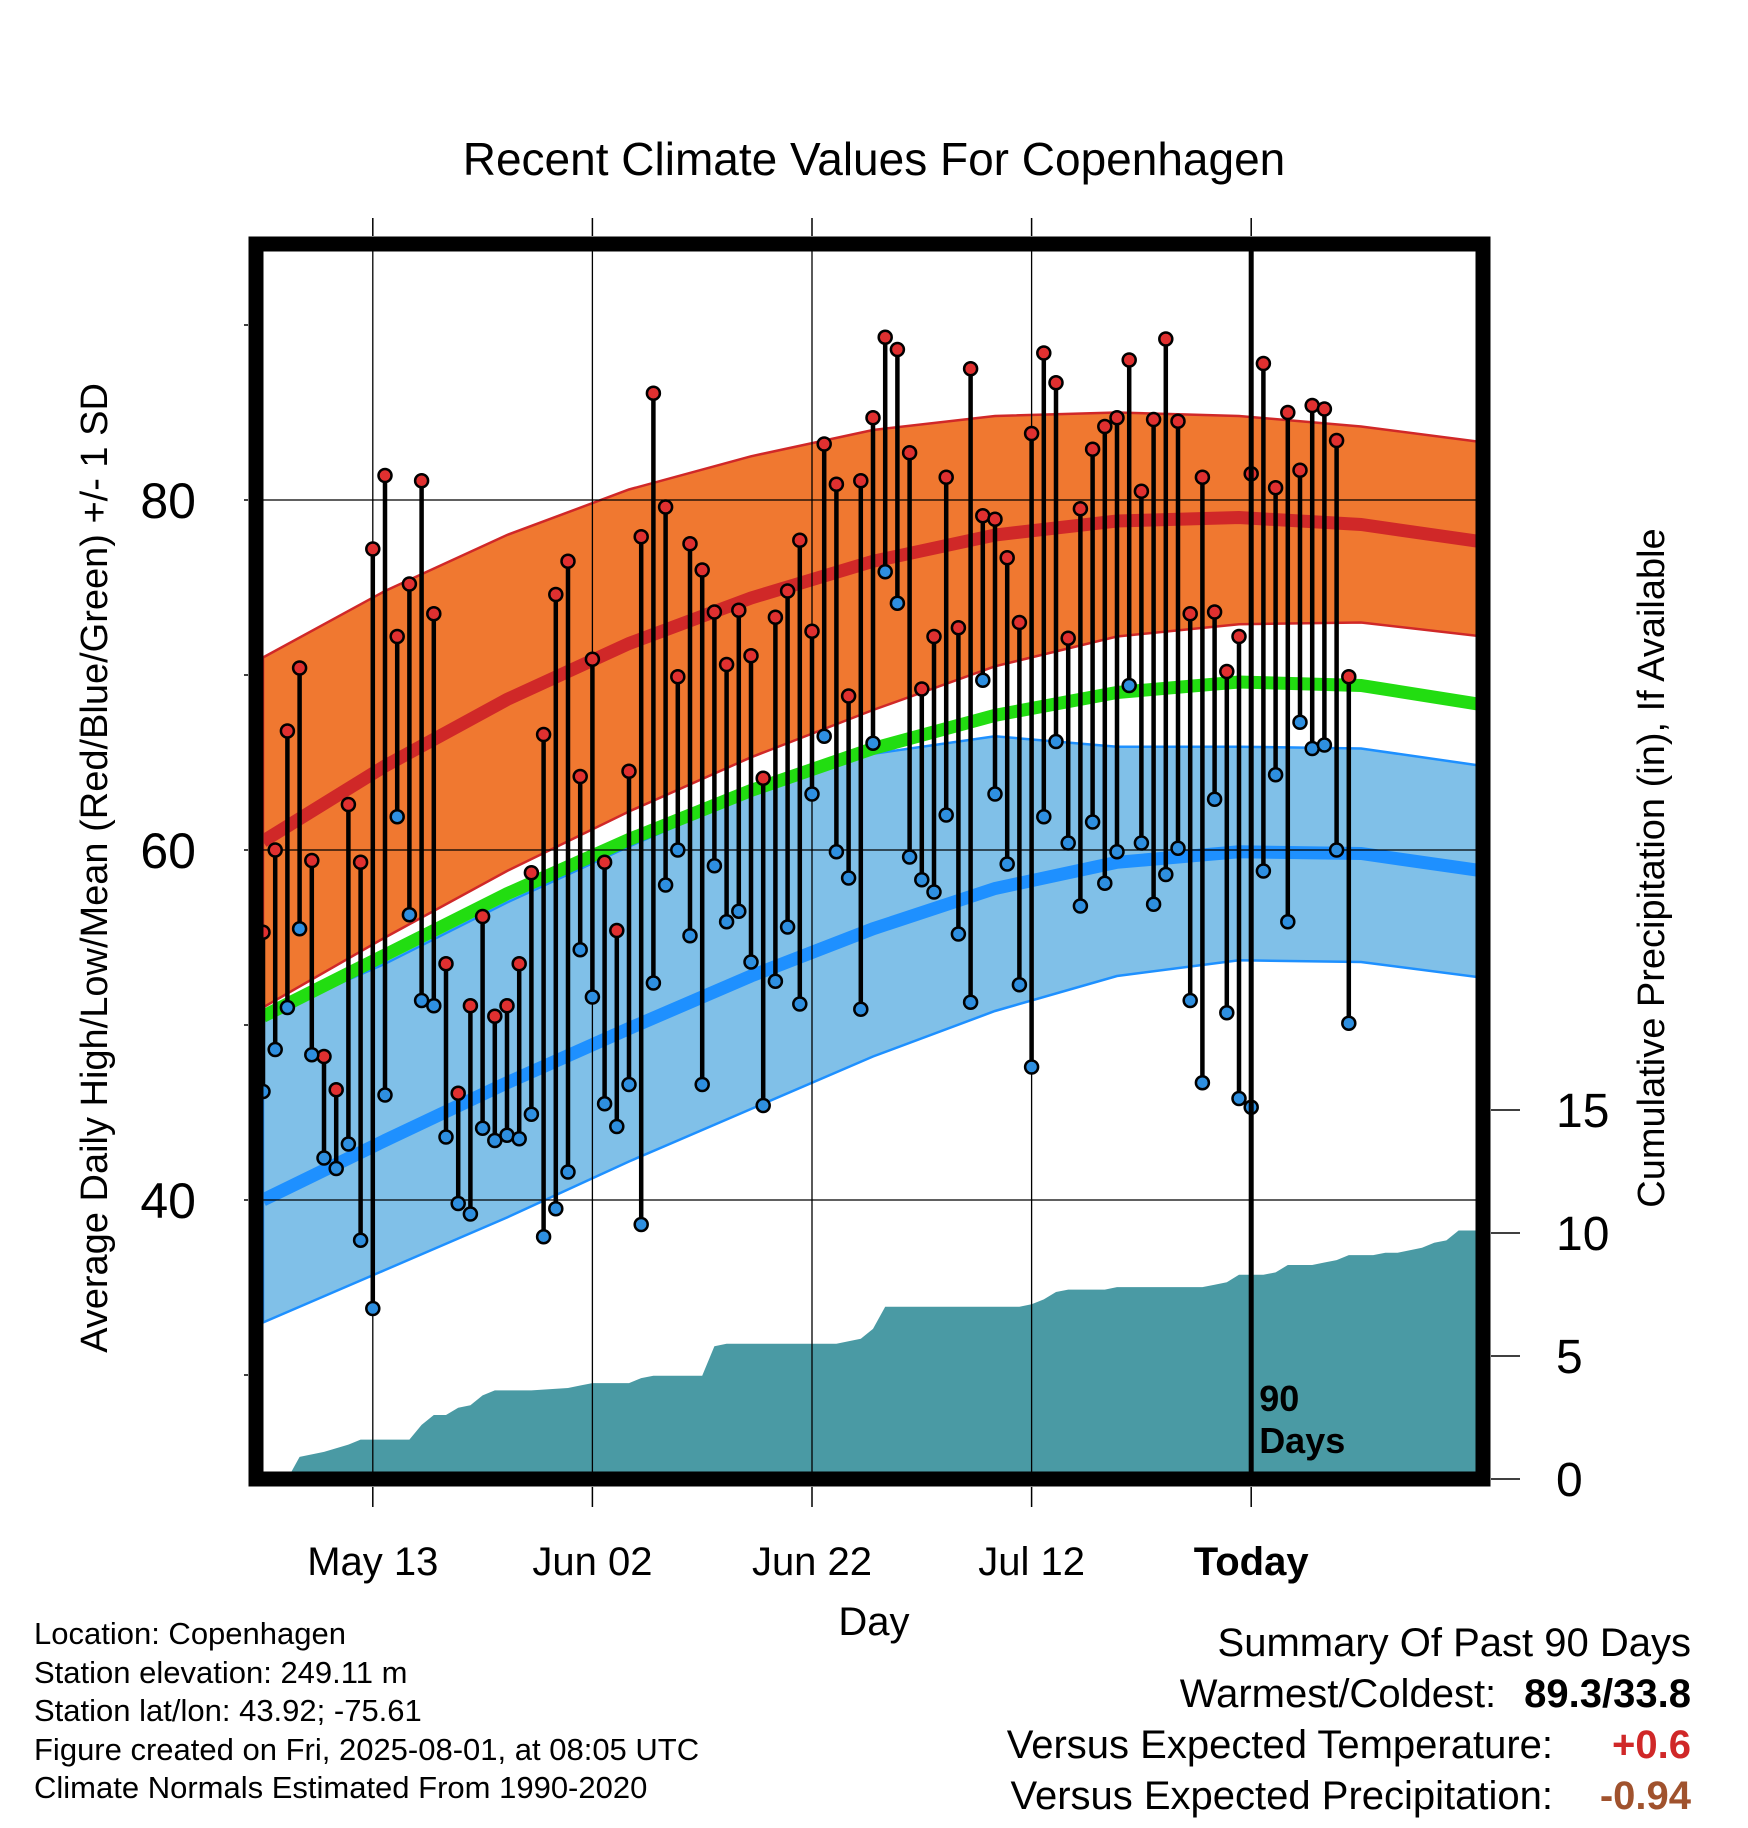  Describe the element at coordinates (190, 1633) in the screenshot. I see `location-text: Location: Copenhagen` at that location.